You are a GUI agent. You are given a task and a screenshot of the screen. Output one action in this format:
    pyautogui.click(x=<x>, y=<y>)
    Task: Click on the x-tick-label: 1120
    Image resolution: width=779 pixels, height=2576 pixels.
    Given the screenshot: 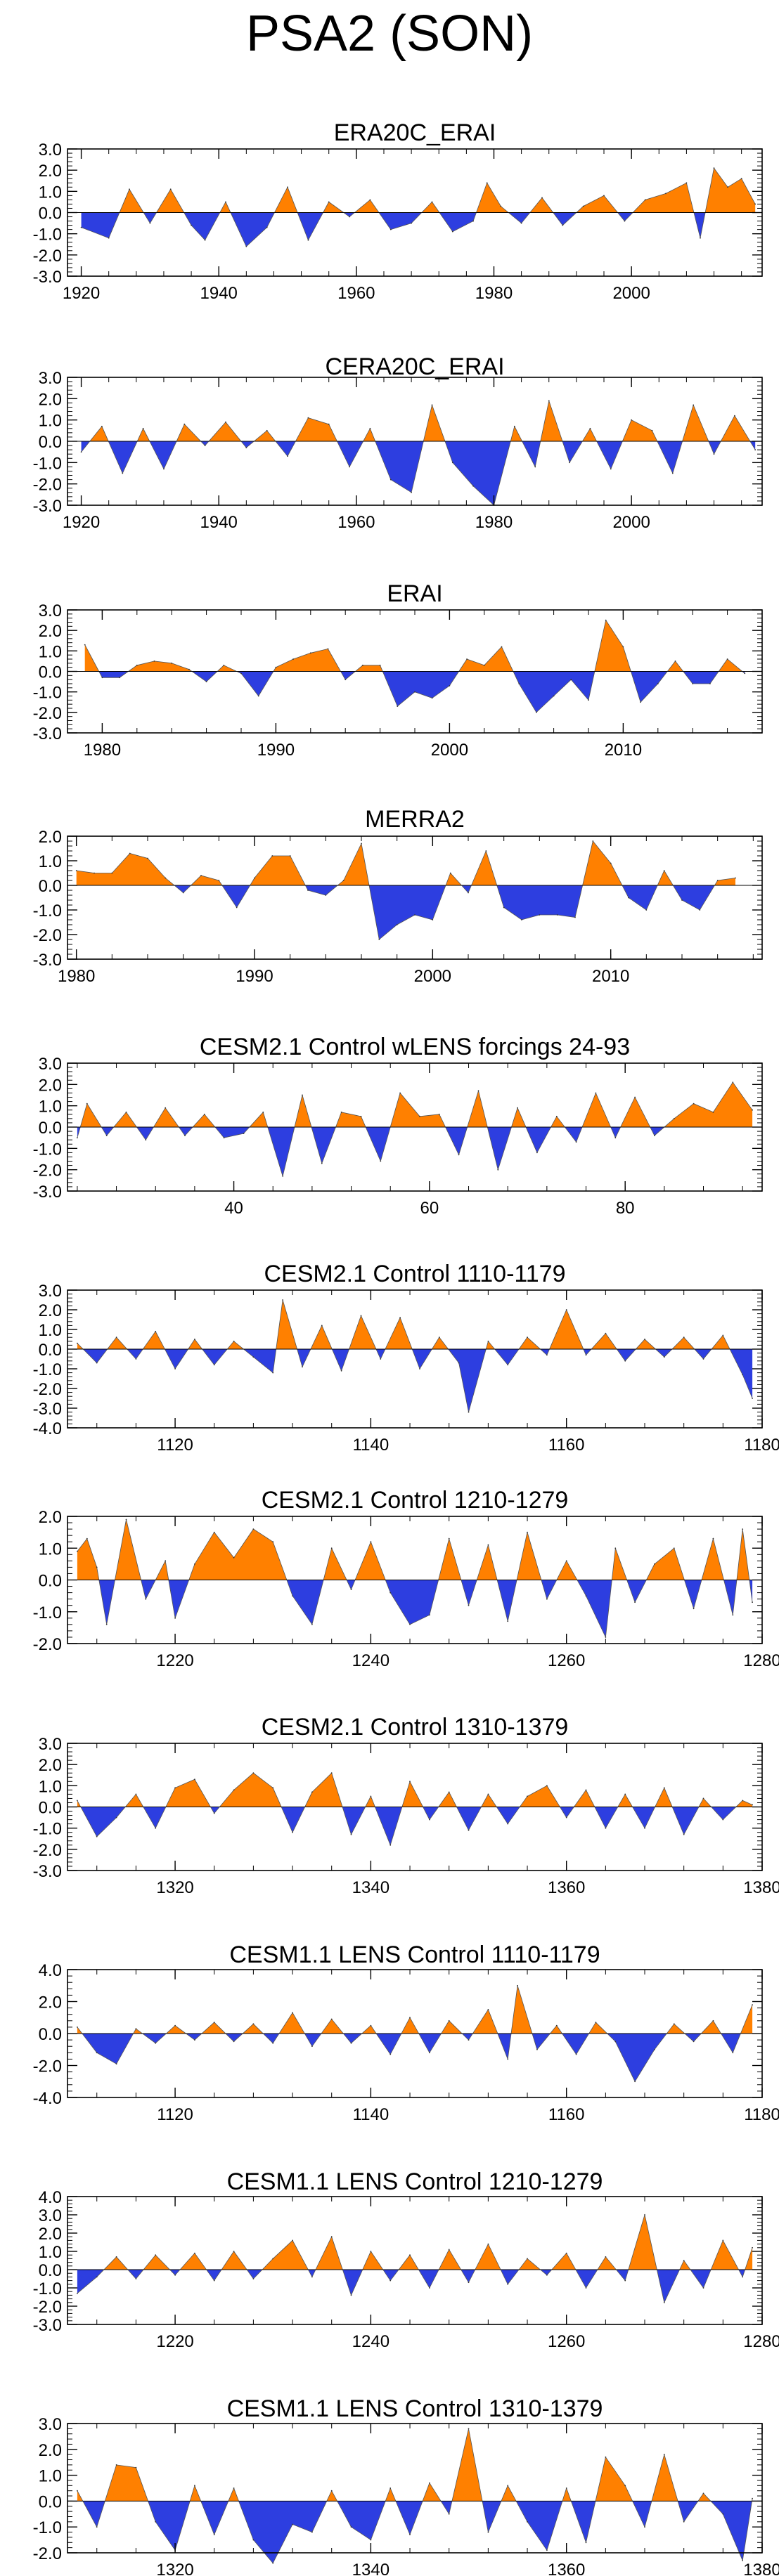 What is the action you would take?
    pyautogui.click(x=175, y=2114)
    